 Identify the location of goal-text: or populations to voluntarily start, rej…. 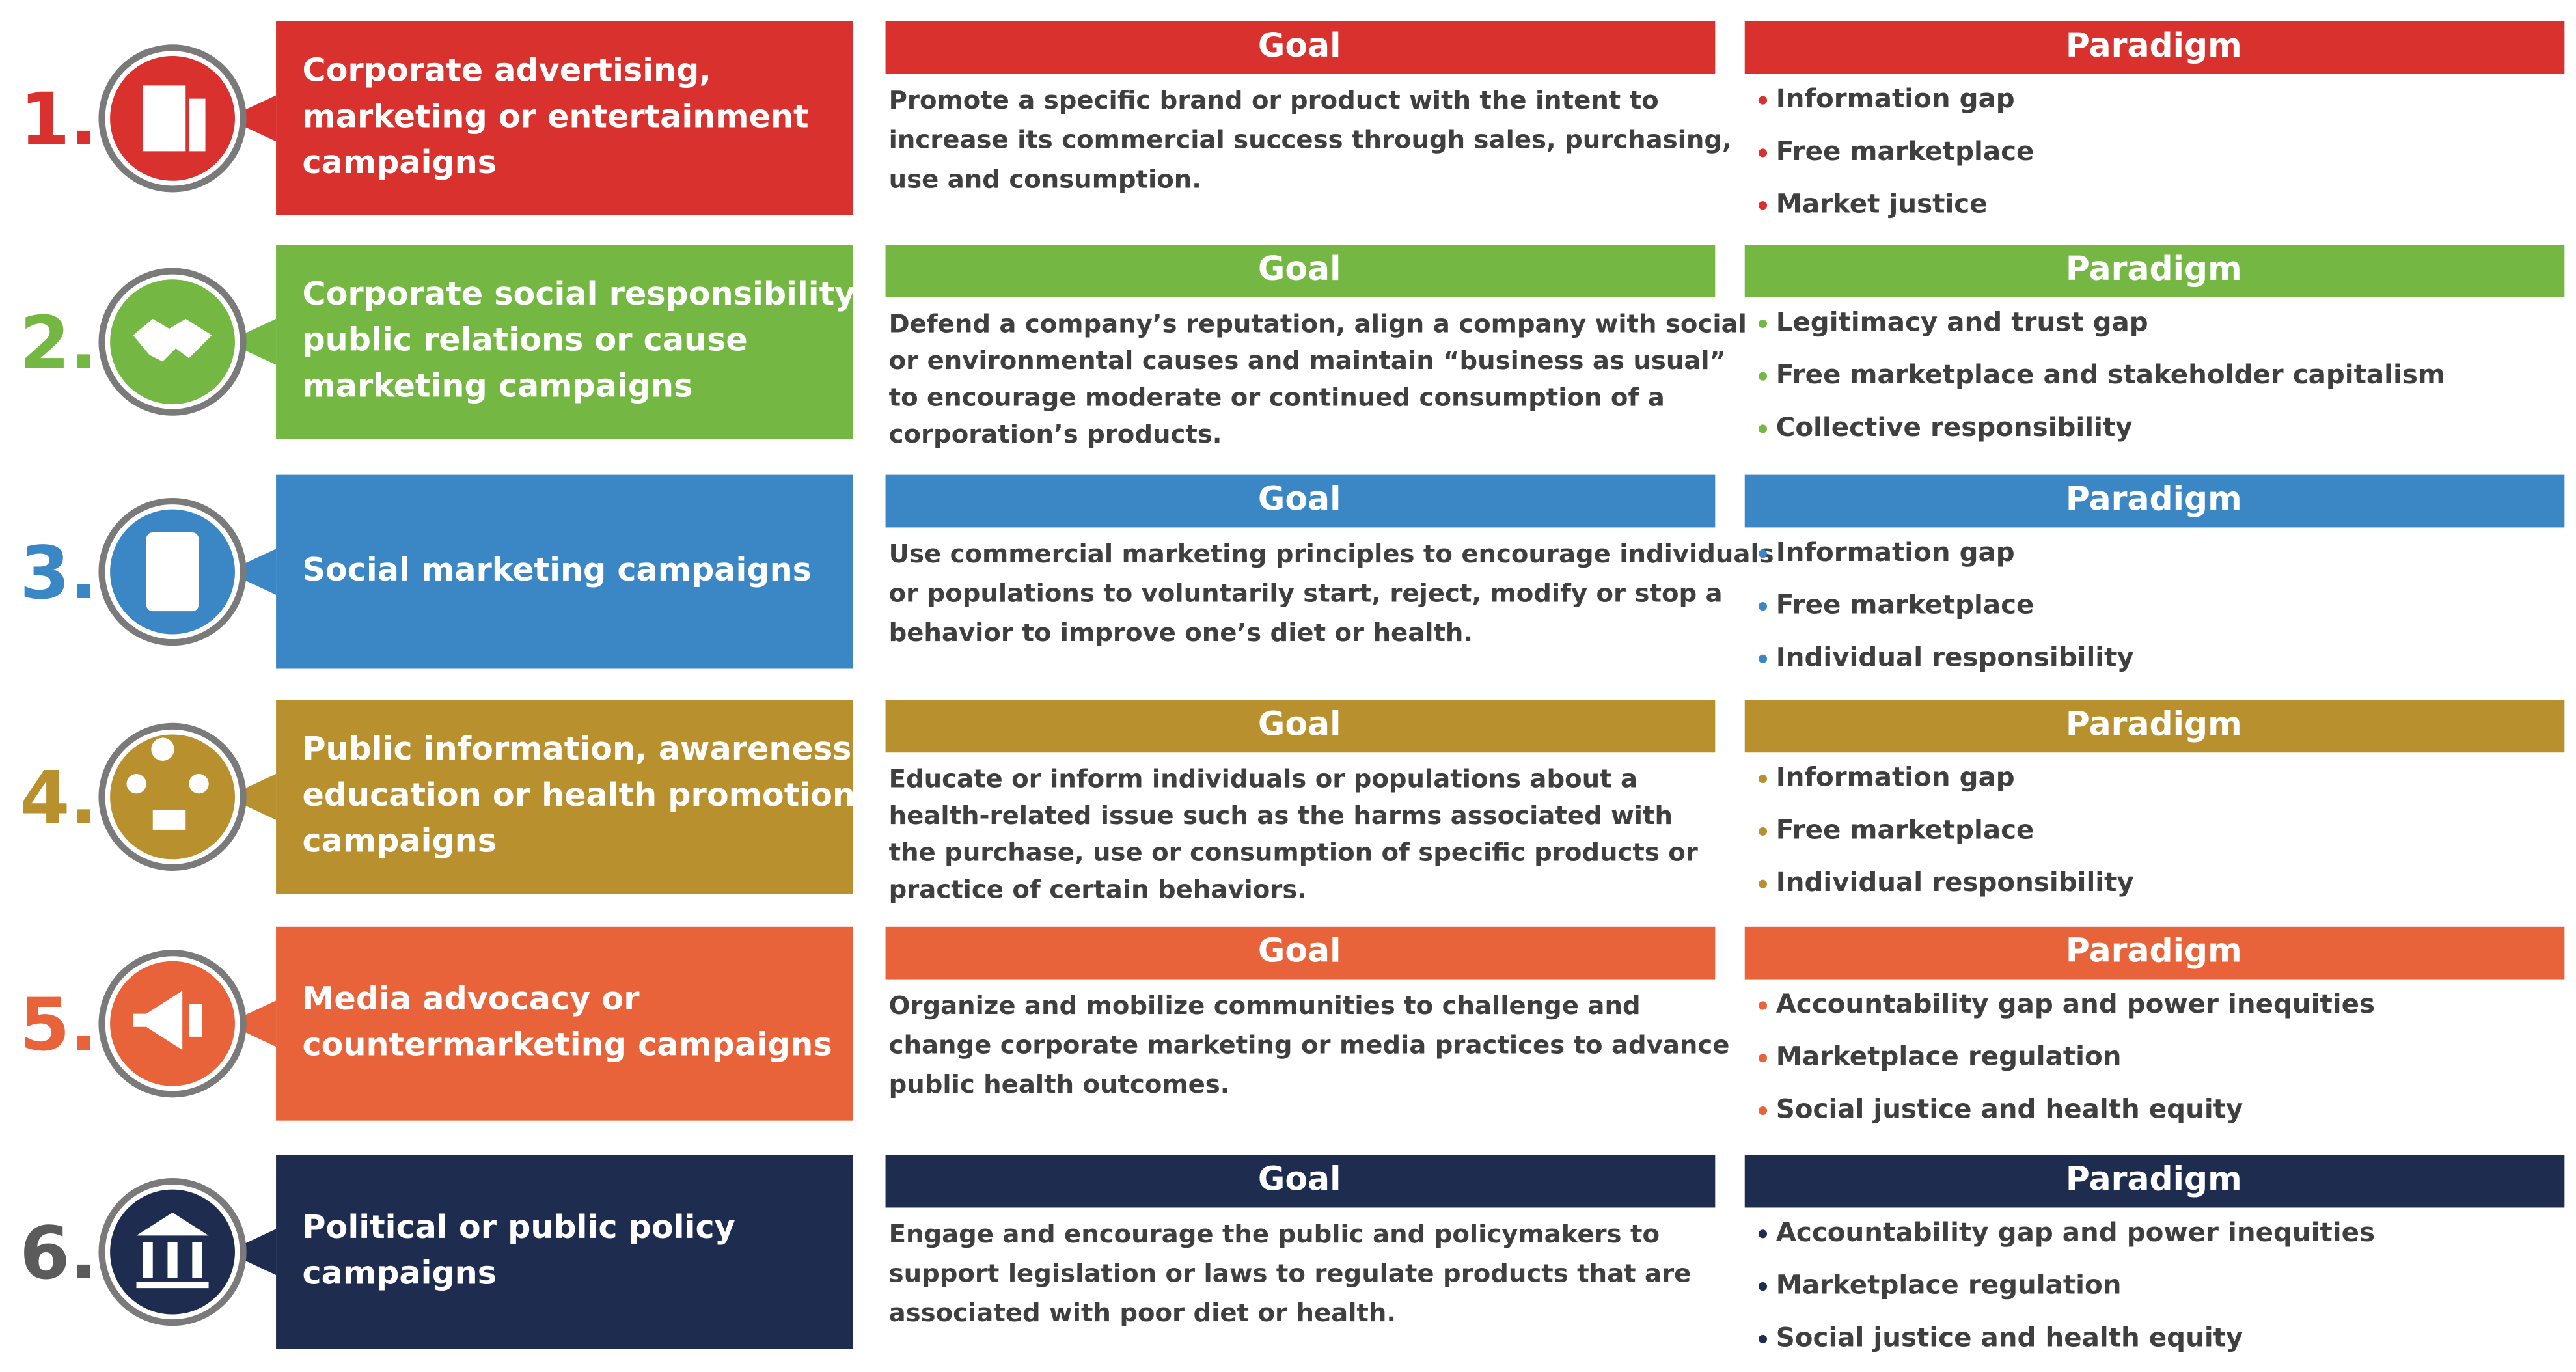
(1306, 593).